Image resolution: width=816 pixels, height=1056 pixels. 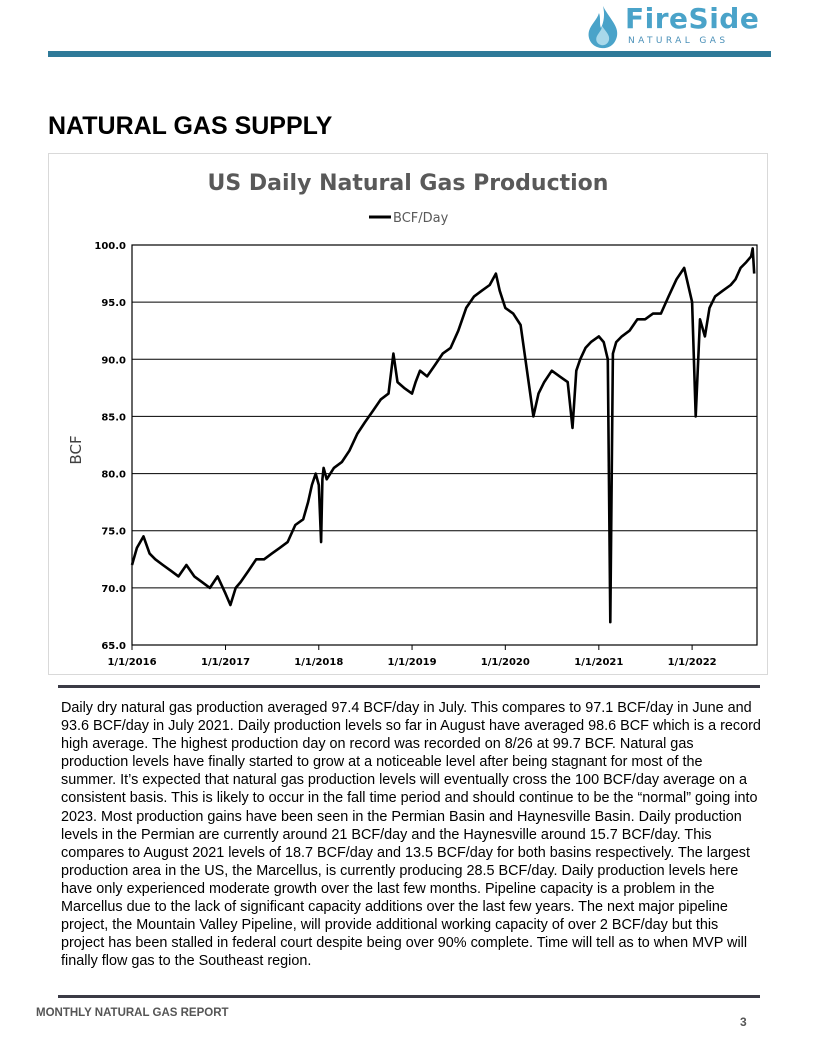 What do you see at coordinates (225, 662) in the screenshot?
I see `x-tick-label: 1/1/2017` at bounding box center [225, 662].